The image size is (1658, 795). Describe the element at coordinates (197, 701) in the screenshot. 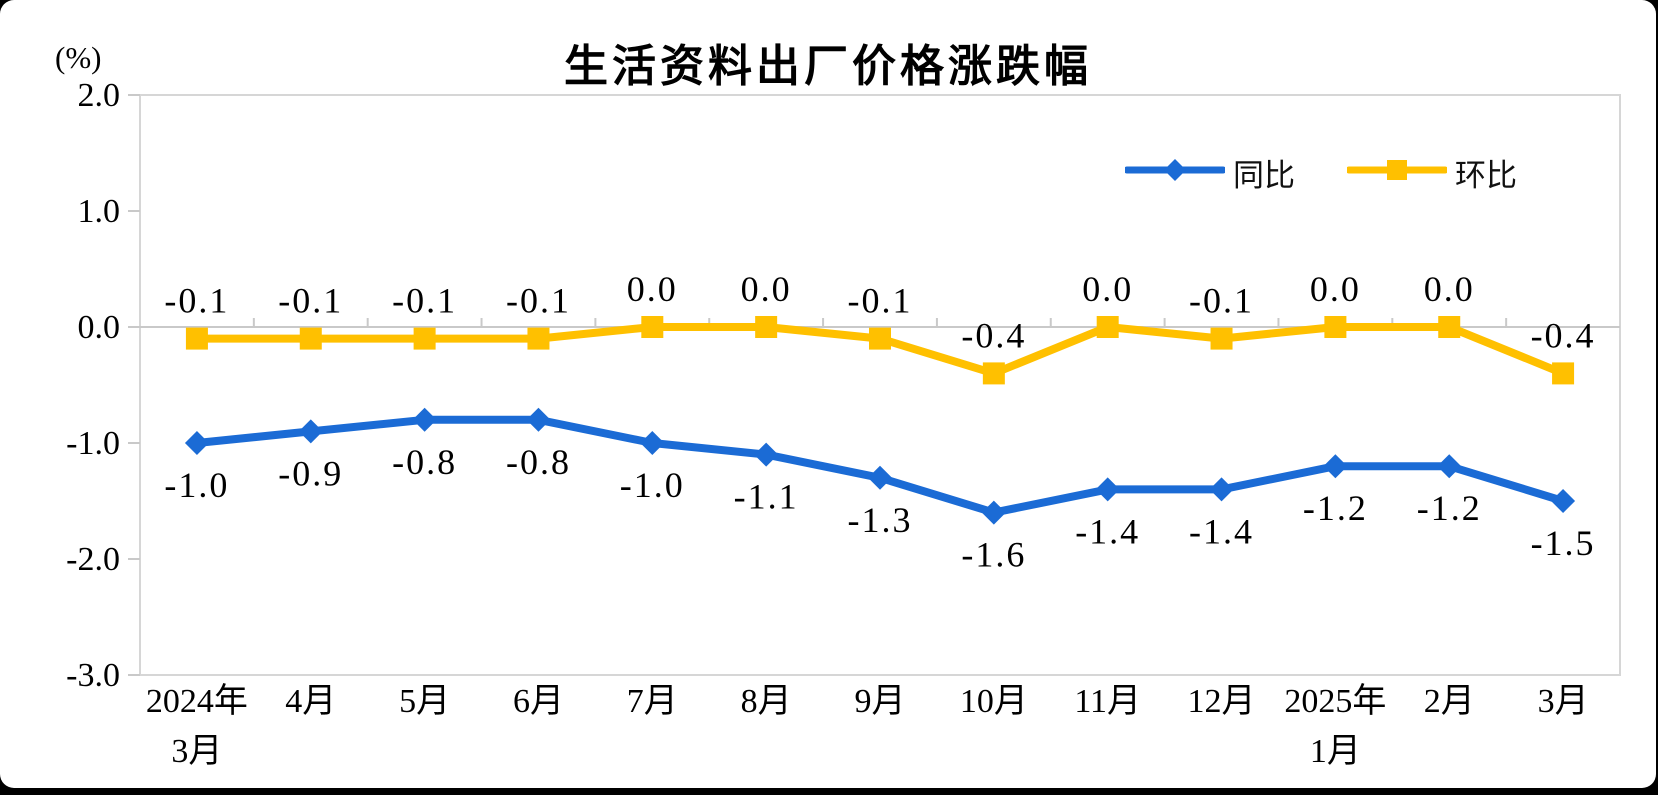

I see `x-axis-label: 2024年` at that location.